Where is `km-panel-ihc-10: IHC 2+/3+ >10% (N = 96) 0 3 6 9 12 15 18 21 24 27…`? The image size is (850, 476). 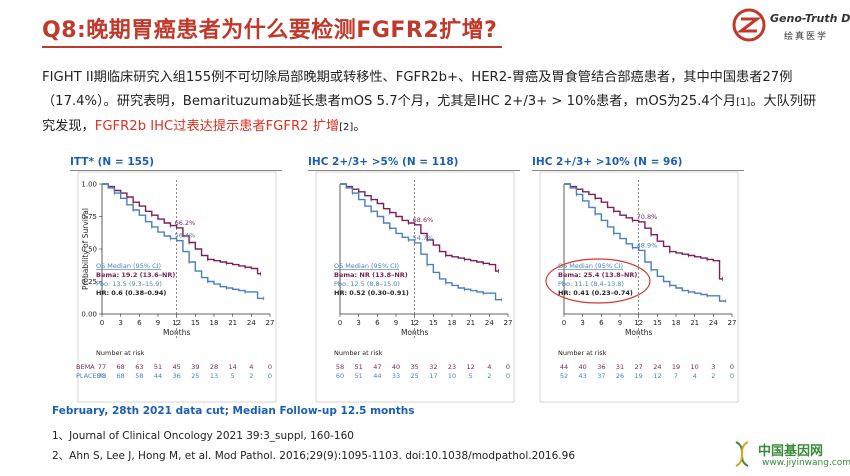
km-panel-ihc-10: IHC 2+/3+ >10% (N = 96) 0 3 6 9 12 15 18 21 24 27… is located at coordinates (638, 277).